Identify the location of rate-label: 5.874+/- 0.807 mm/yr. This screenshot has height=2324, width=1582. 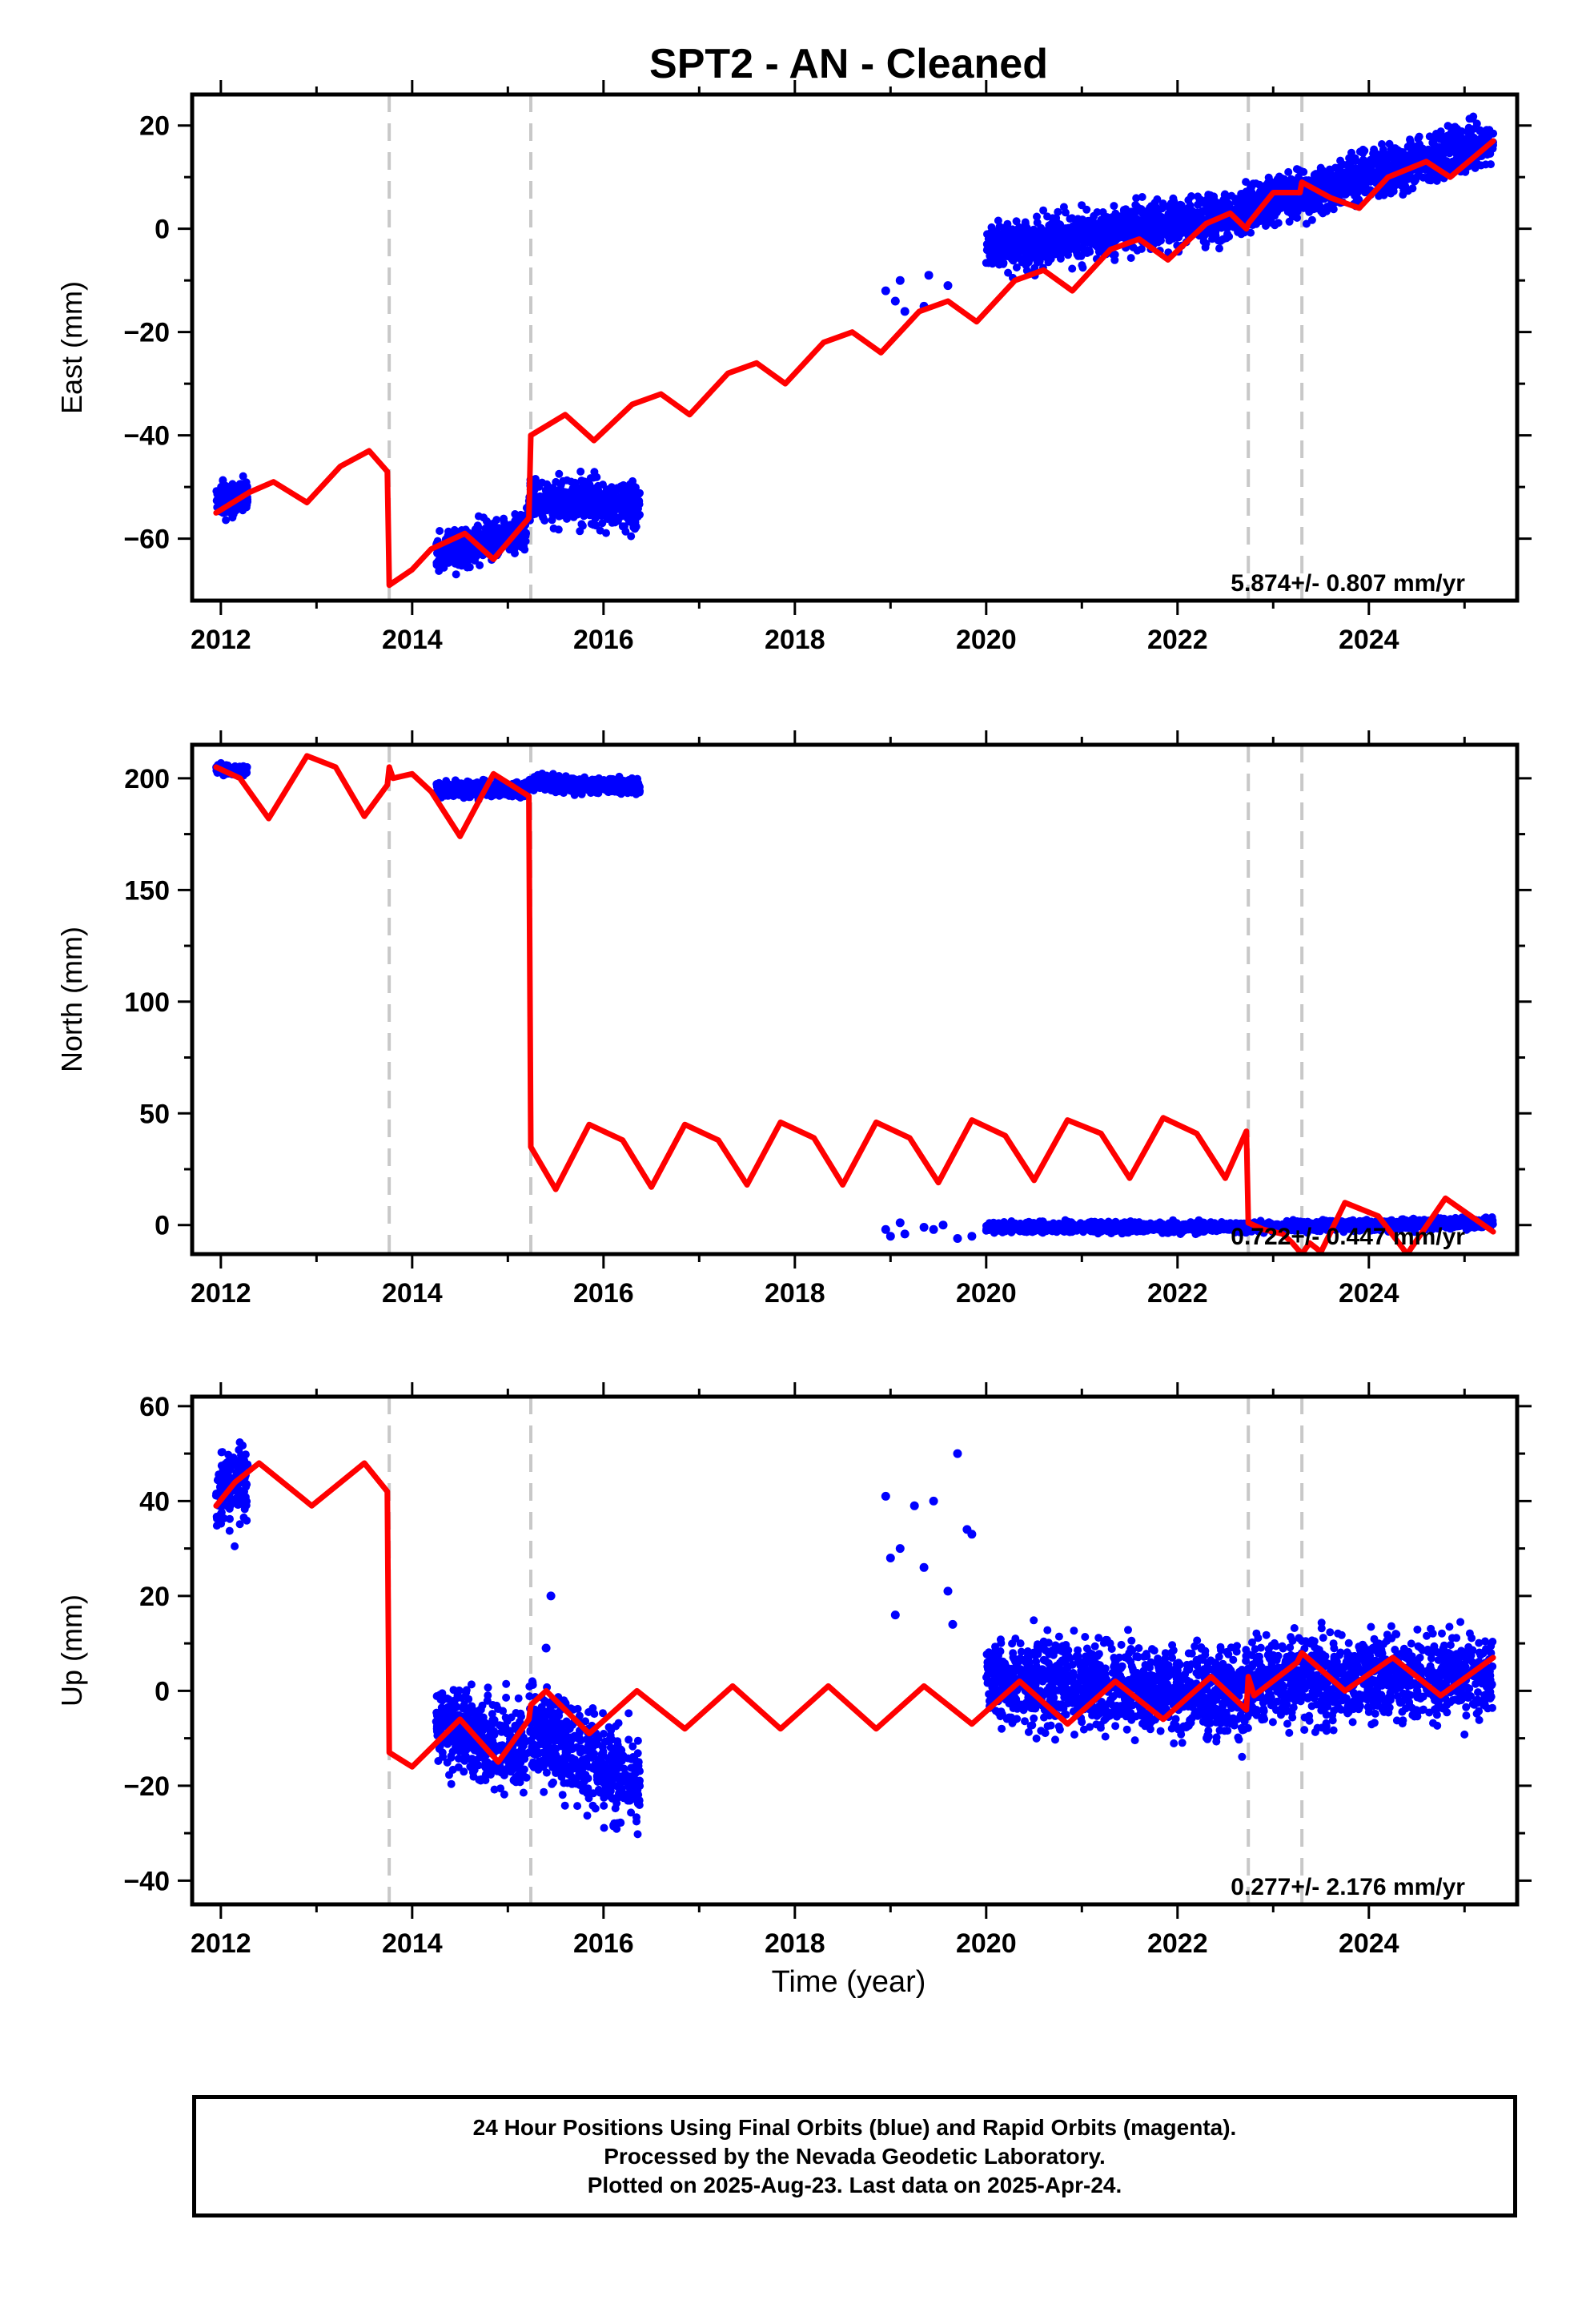
(1348, 583).